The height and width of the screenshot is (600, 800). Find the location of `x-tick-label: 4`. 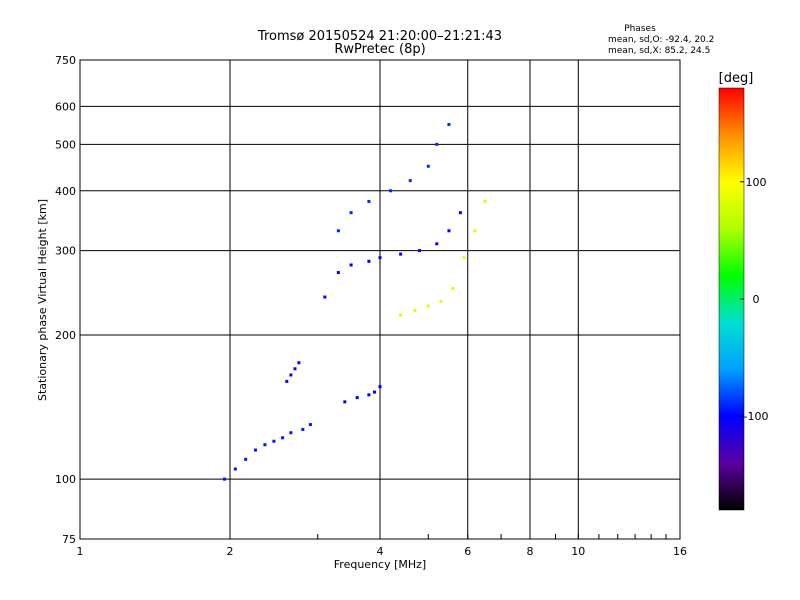

x-tick-label: 4 is located at coordinates (380, 551).